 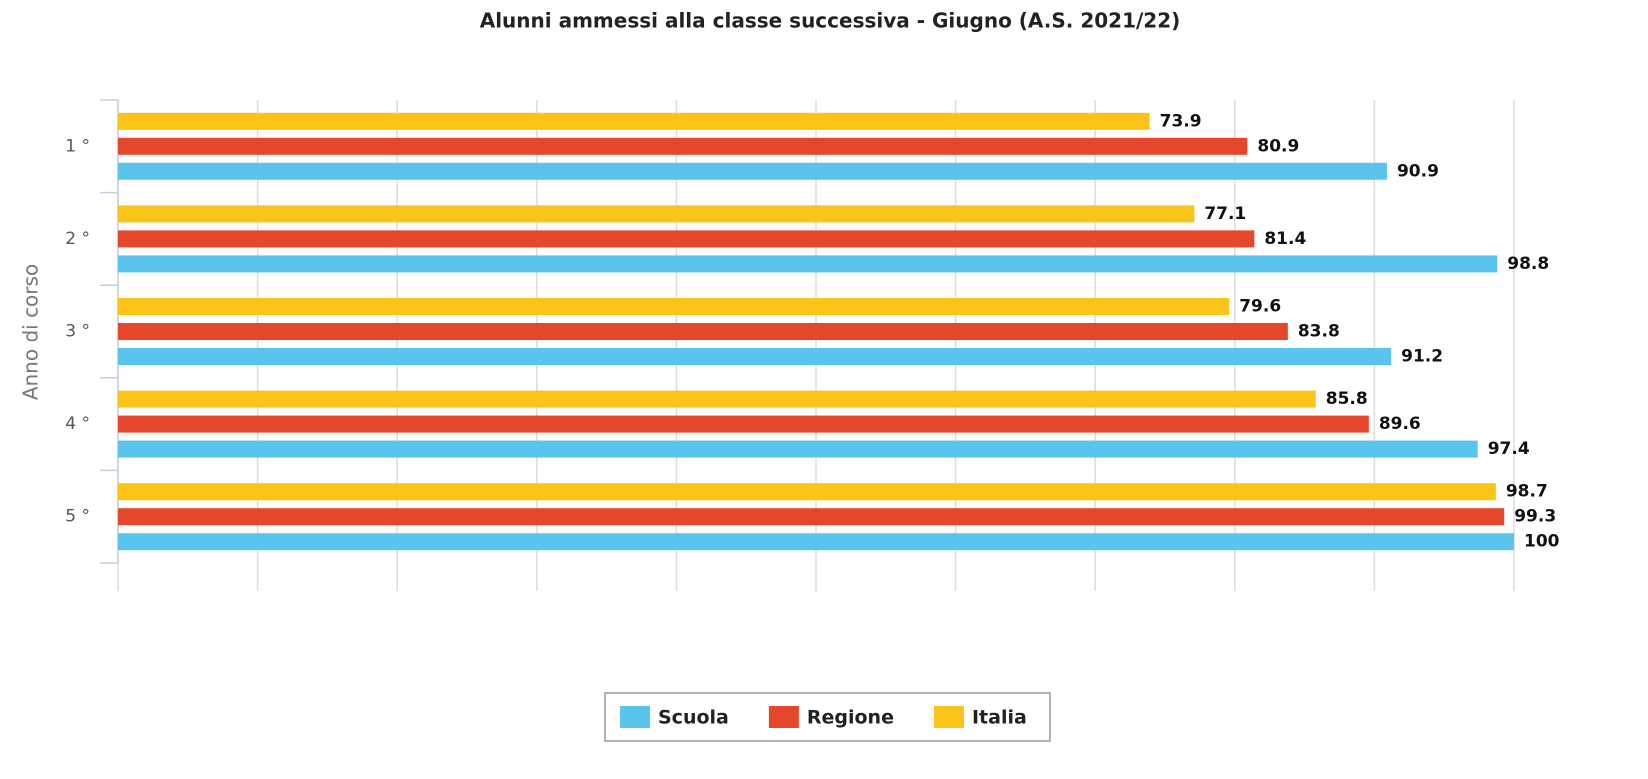 I want to click on legend-label: Scuola, so click(x=693, y=718).